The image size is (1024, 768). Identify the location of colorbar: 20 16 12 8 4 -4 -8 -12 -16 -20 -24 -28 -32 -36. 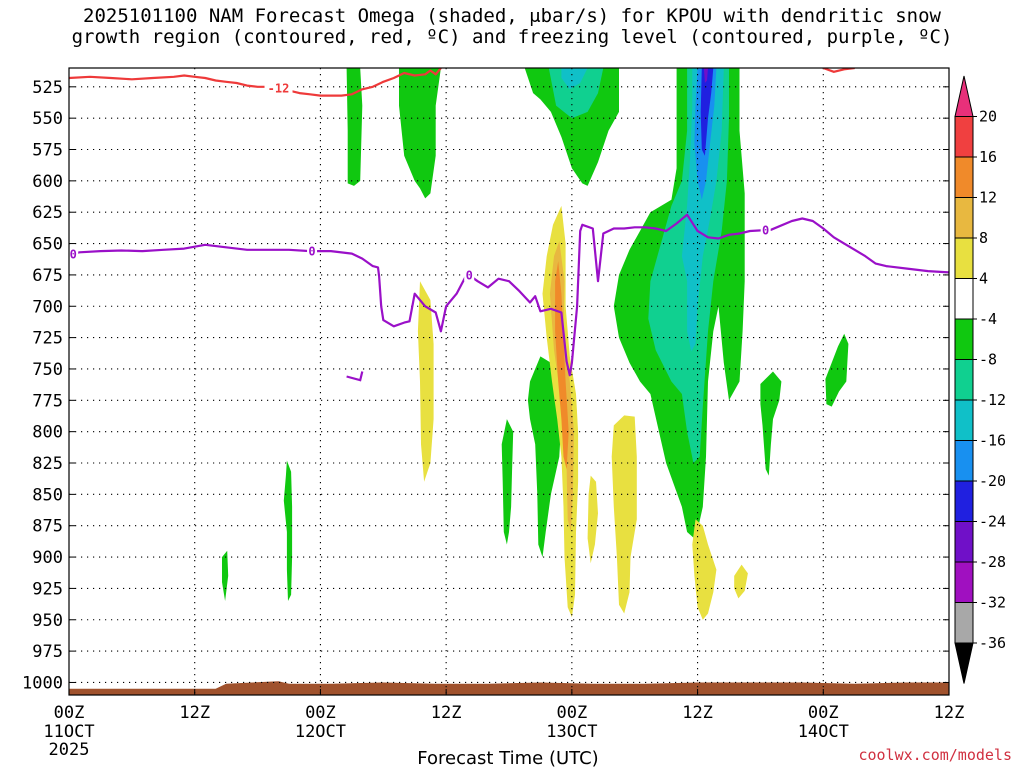
(980, 379).